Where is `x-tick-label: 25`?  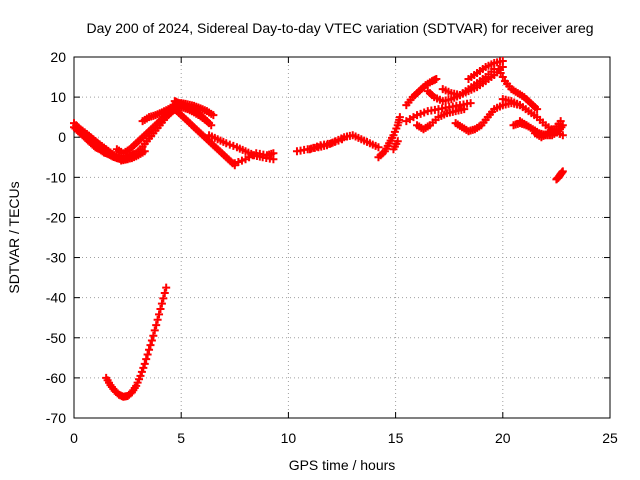
x-tick-label: 25 is located at coordinates (610, 438).